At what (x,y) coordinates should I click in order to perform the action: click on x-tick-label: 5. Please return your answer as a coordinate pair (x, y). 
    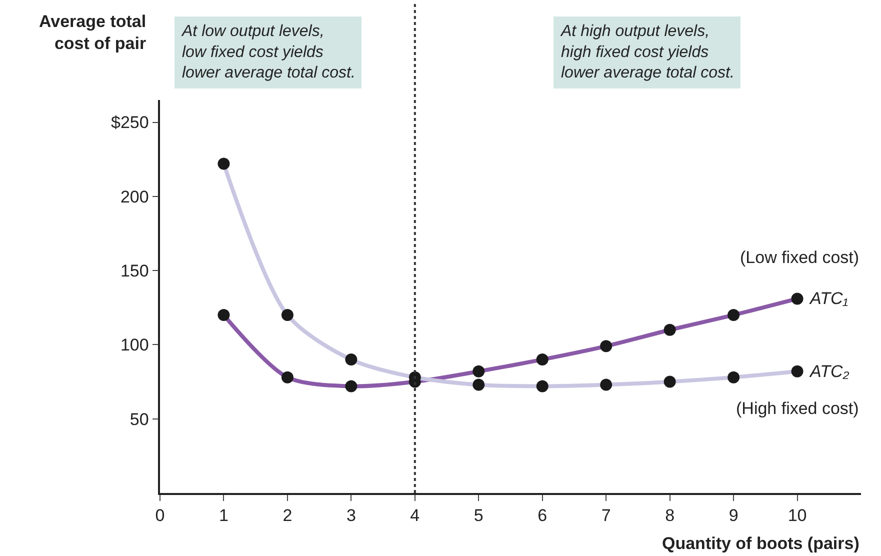
    Looking at the image, I should click on (479, 516).